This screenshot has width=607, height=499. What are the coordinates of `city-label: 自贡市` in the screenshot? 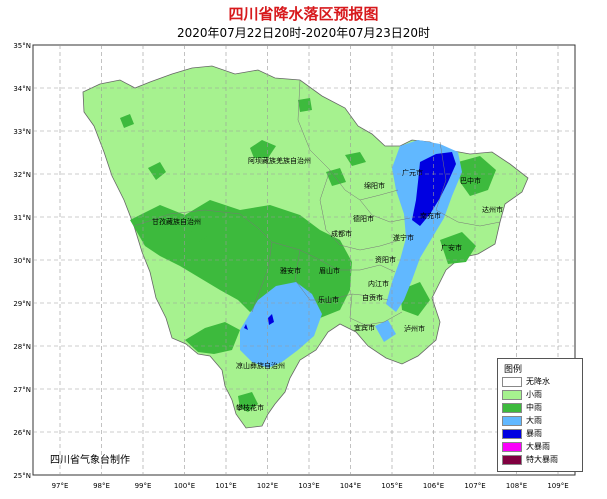 It's located at (372, 297).